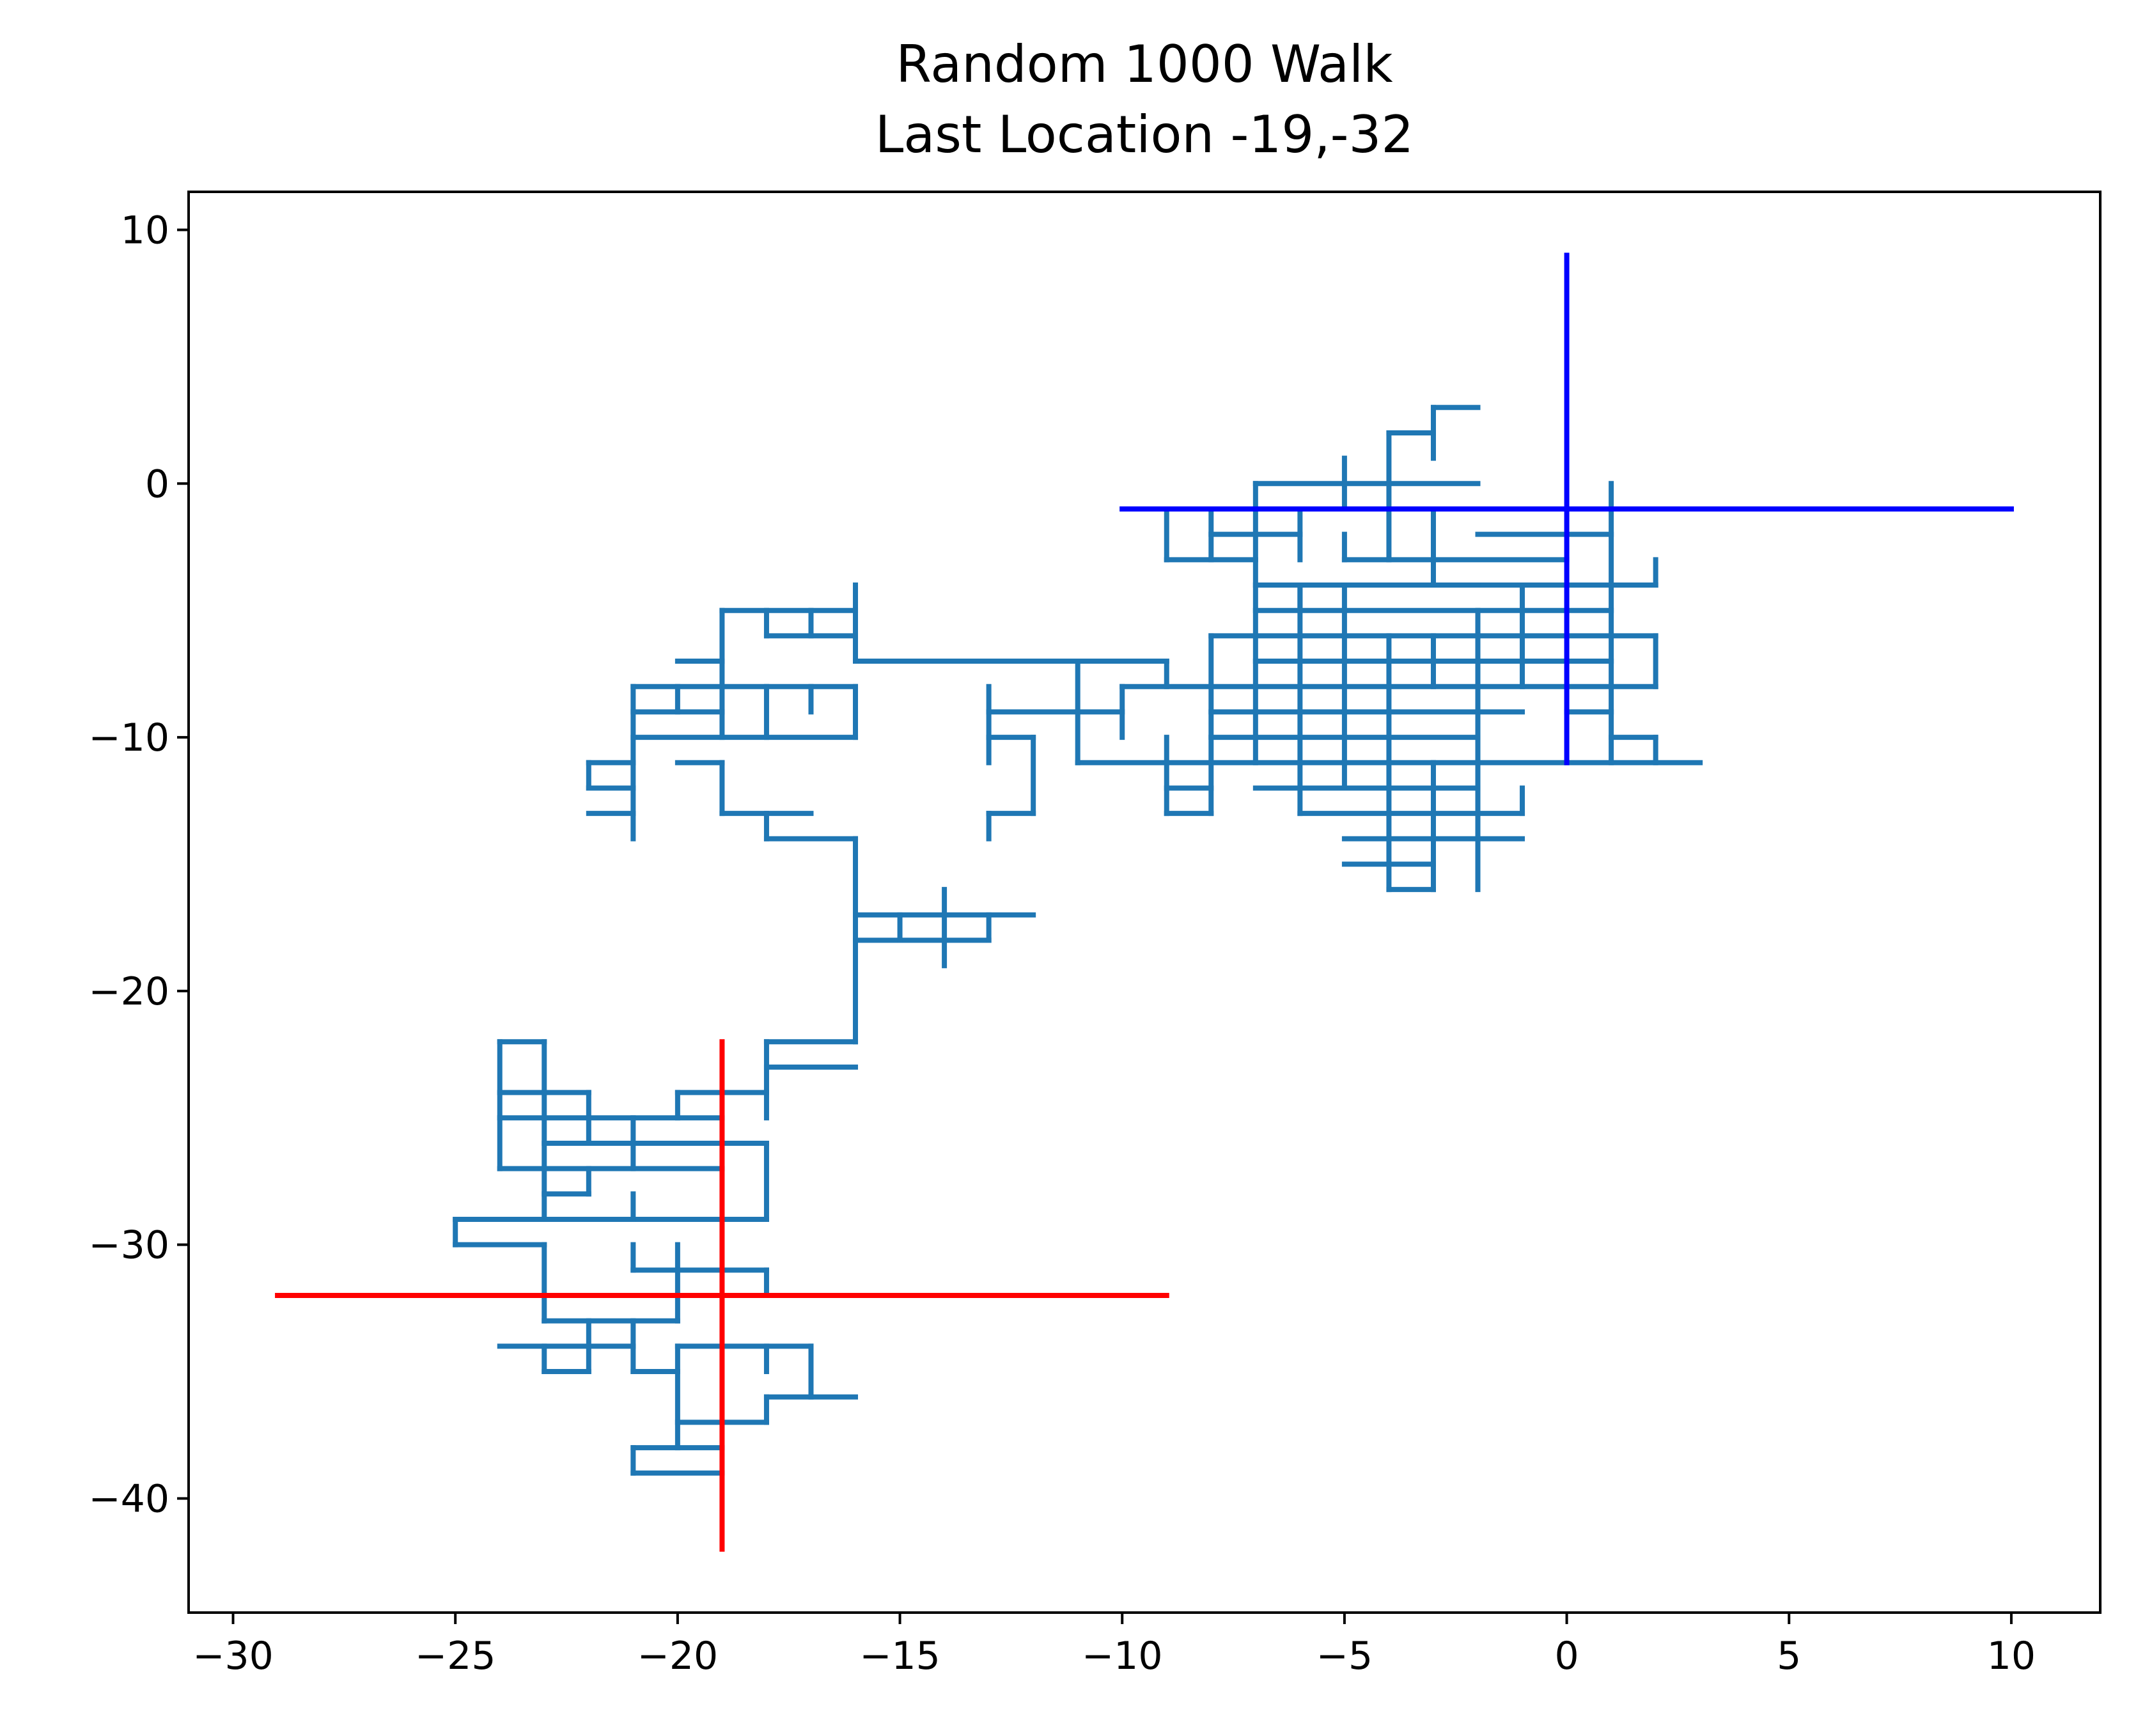 This screenshot has height=1736, width=2129. What do you see at coordinates (1122, 1656) in the screenshot?
I see `x-tick-label: −10` at bounding box center [1122, 1656].